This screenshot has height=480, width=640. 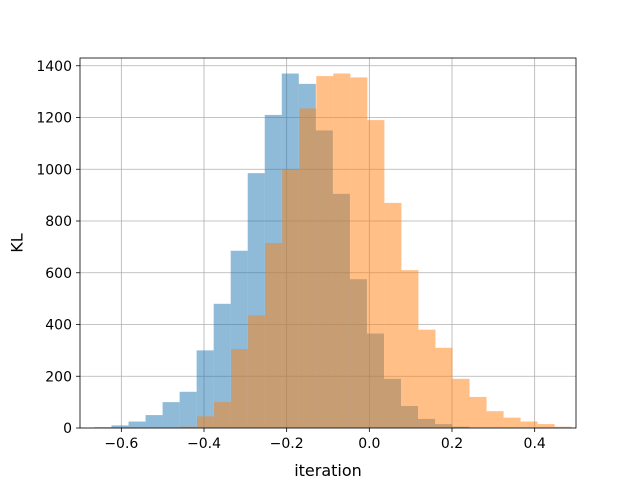 What do you see at coordinates (204, 444) in the screenshot?
I see `x-tick-label: −0.4` at bounding box center [204, 444].